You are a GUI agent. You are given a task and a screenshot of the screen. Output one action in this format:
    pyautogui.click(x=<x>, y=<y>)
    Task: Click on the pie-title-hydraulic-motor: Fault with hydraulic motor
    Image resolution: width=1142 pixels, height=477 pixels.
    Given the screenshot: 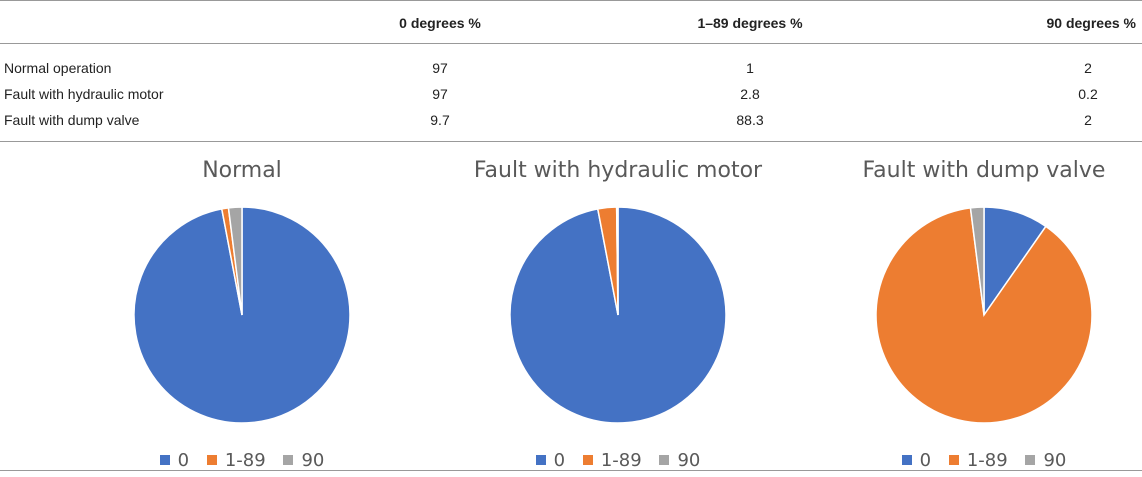 What is the action you would take?
    pyautogui.click(x=618, y=170)
    